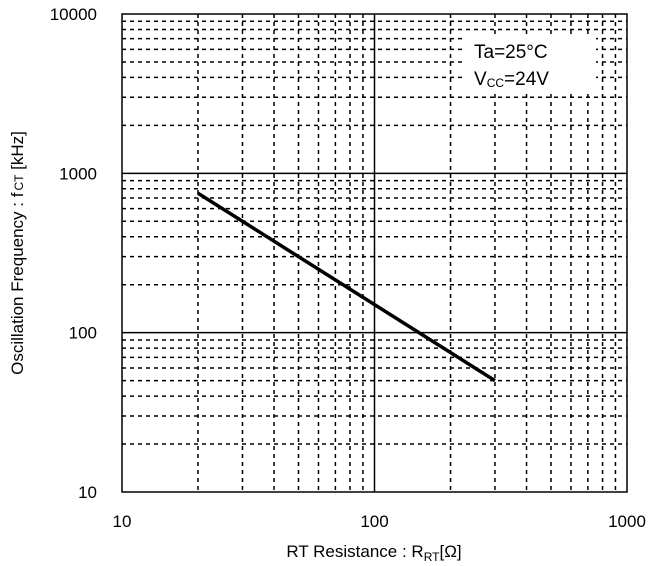 The width and height of the screenshot is (652, 566). What do you see at coordinates (373, 553) in the screenshot?
I see `x-axis-title: RT Resistance : RRT[Ω]` at bounding box center [373, 553].